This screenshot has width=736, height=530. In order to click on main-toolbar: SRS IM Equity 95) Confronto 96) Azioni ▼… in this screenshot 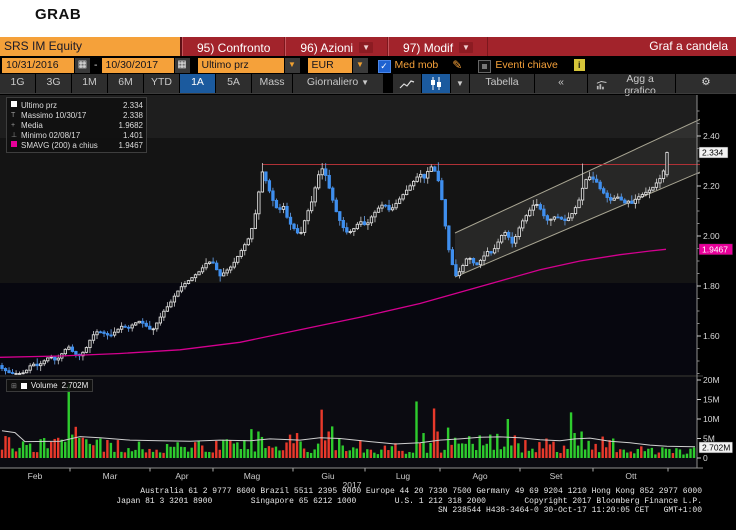, I will do `click(368, 46)`.